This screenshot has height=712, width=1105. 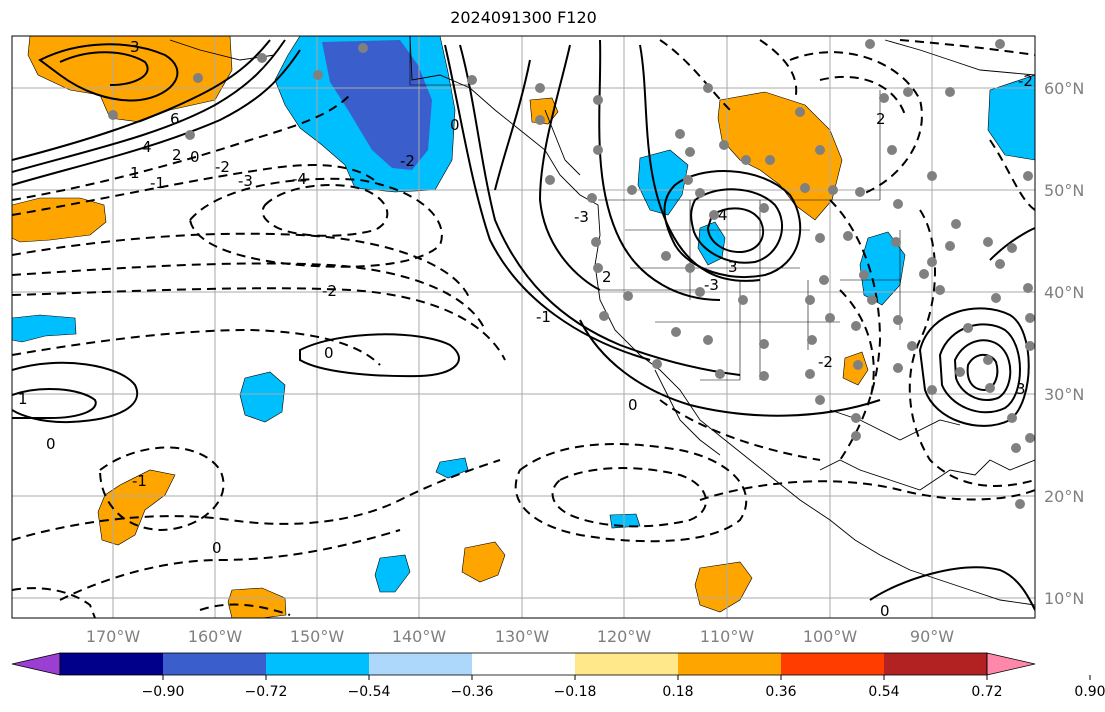 What do you see at coordinates (317, 636) in the screenshot?
I see `lon-label: 150°W` at bounding box center [317, 636].